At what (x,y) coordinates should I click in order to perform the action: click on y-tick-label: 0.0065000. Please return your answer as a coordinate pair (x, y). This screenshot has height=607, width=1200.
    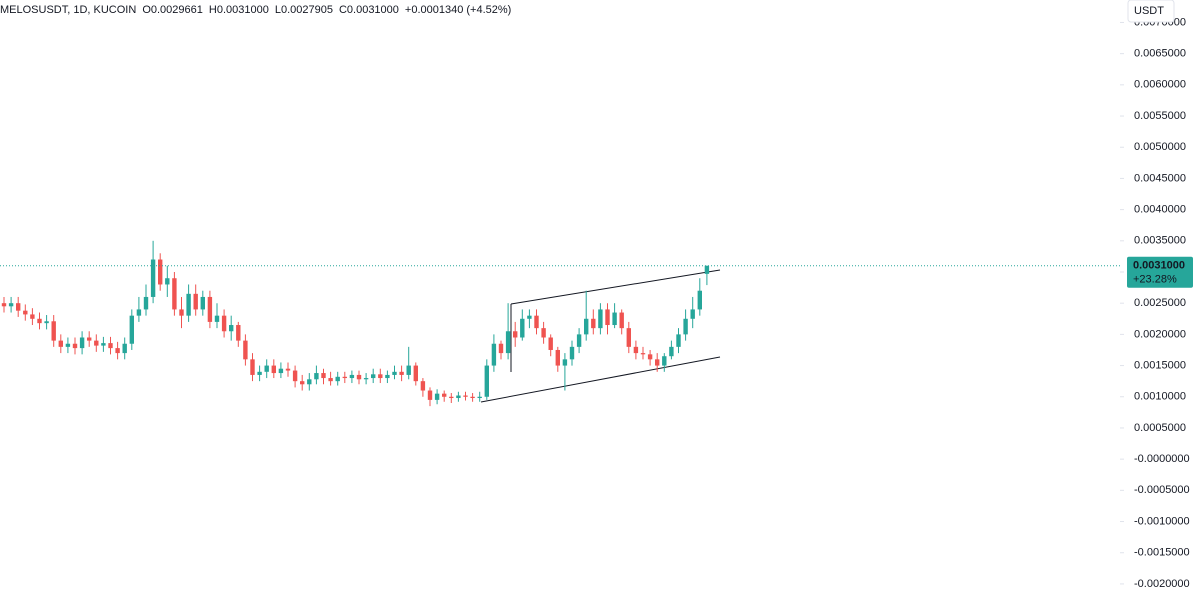
    Looking at the image, I should click on (1160, 54).